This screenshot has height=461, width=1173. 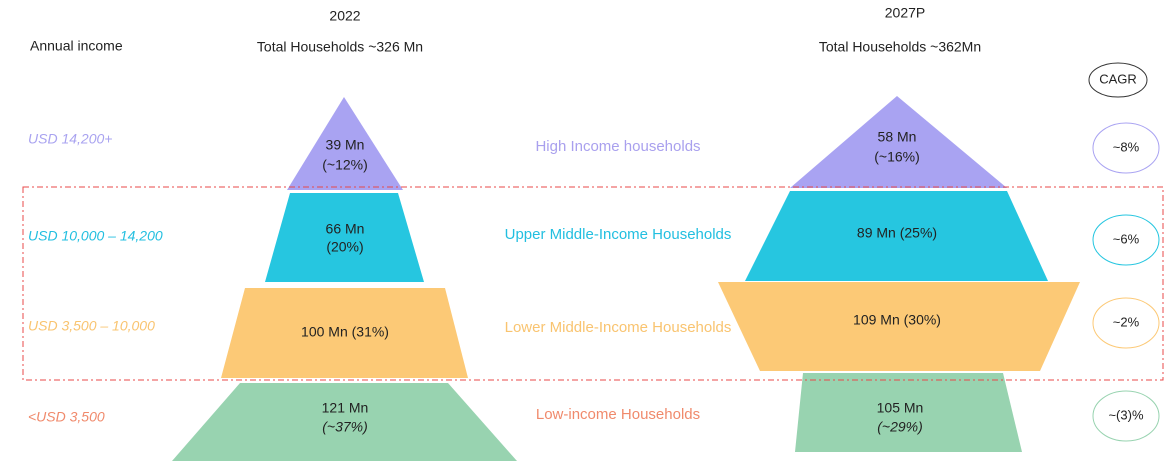 I want to click on cagr-value: ~(3)%, so click(x=1125, y=414).